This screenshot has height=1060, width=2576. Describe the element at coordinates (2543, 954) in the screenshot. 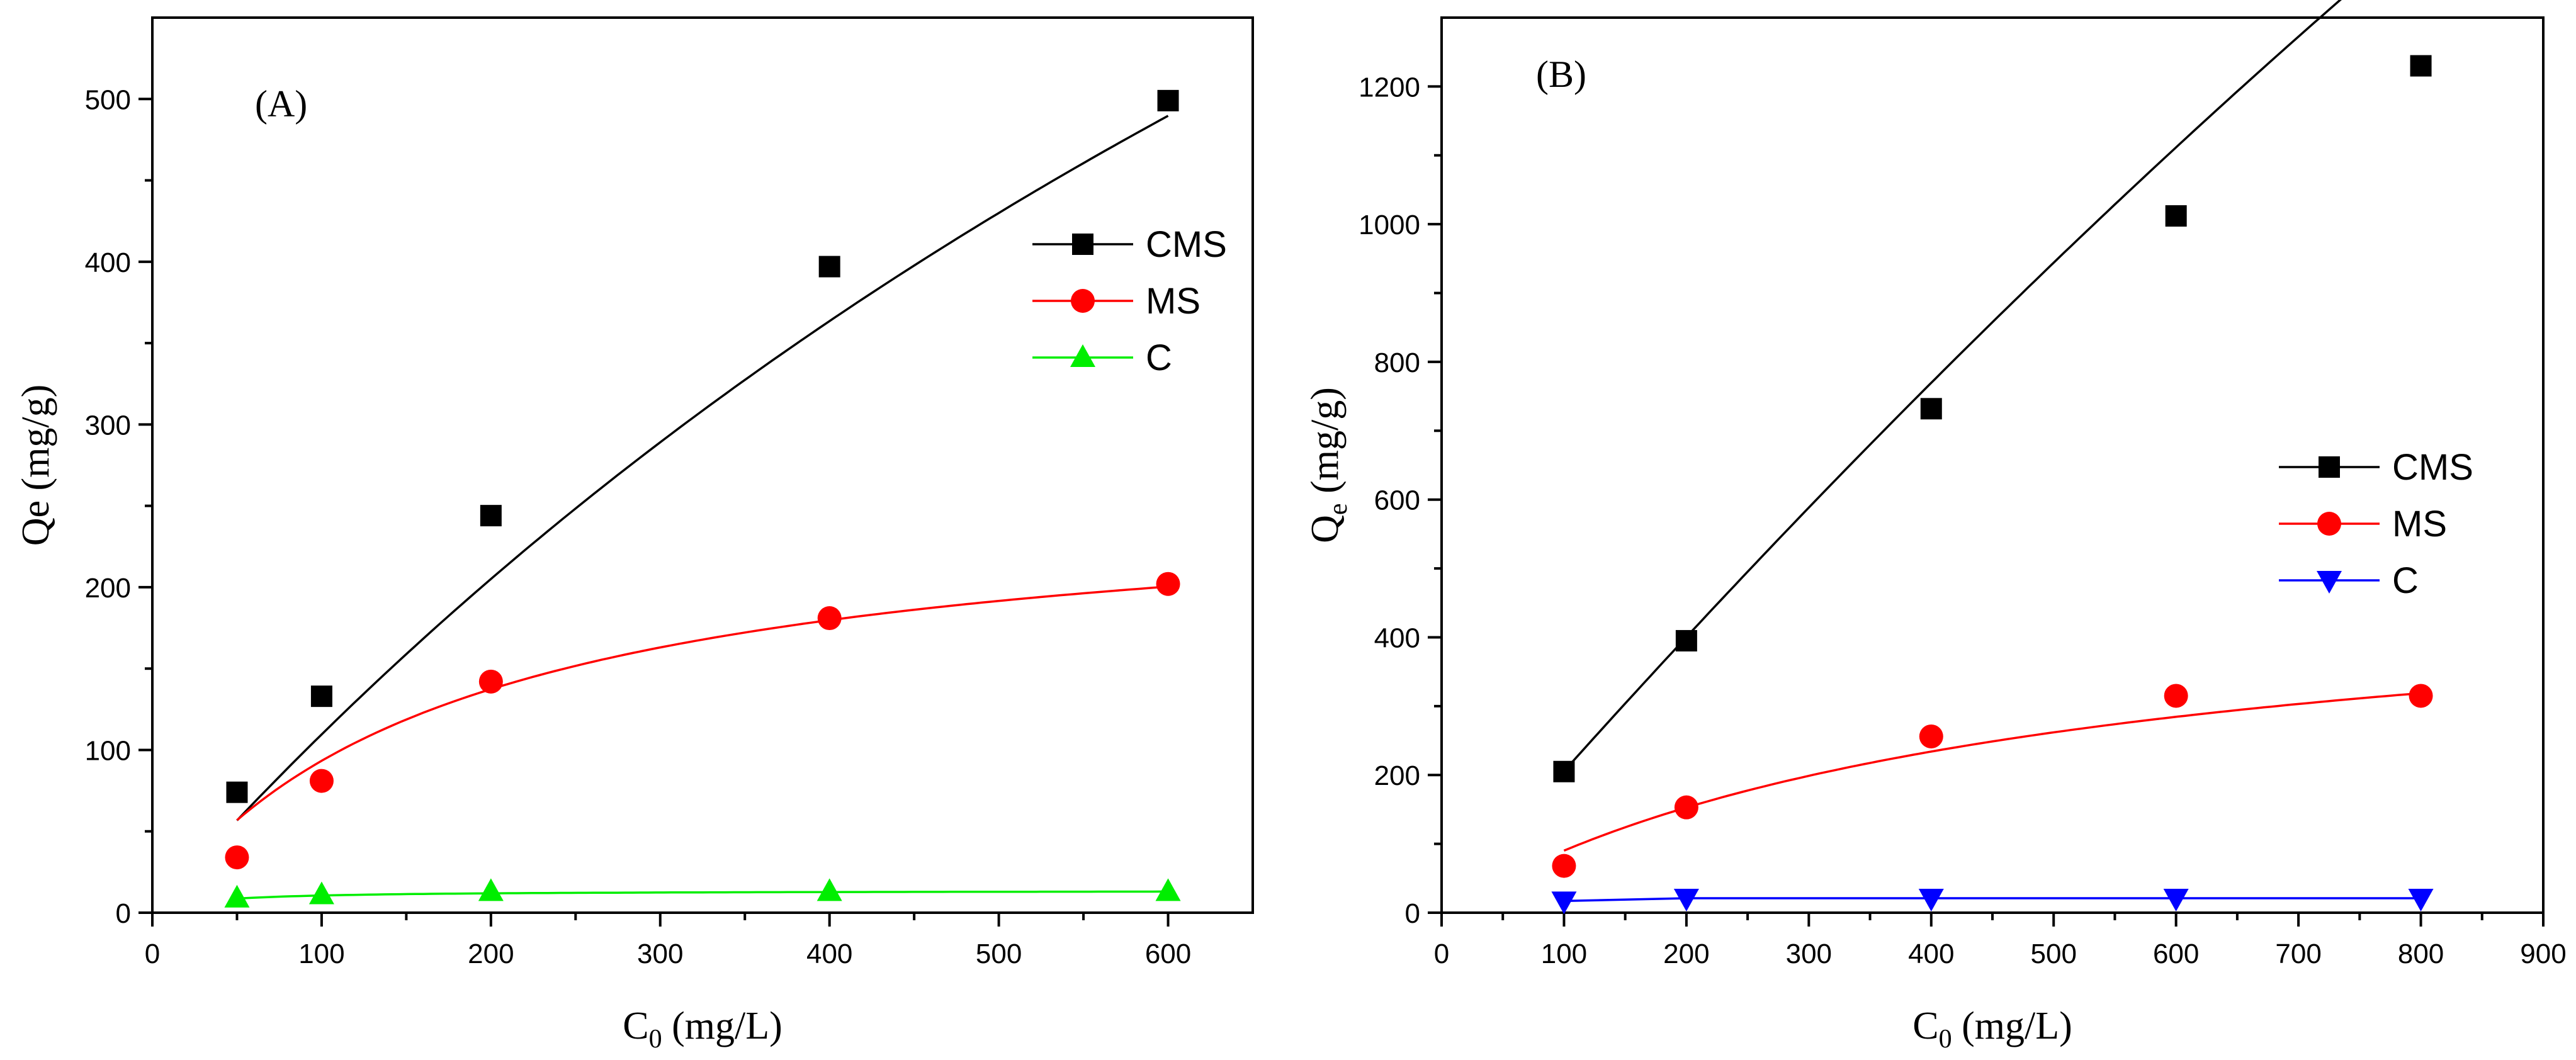

I see `x-tick-label: 900` at that location.